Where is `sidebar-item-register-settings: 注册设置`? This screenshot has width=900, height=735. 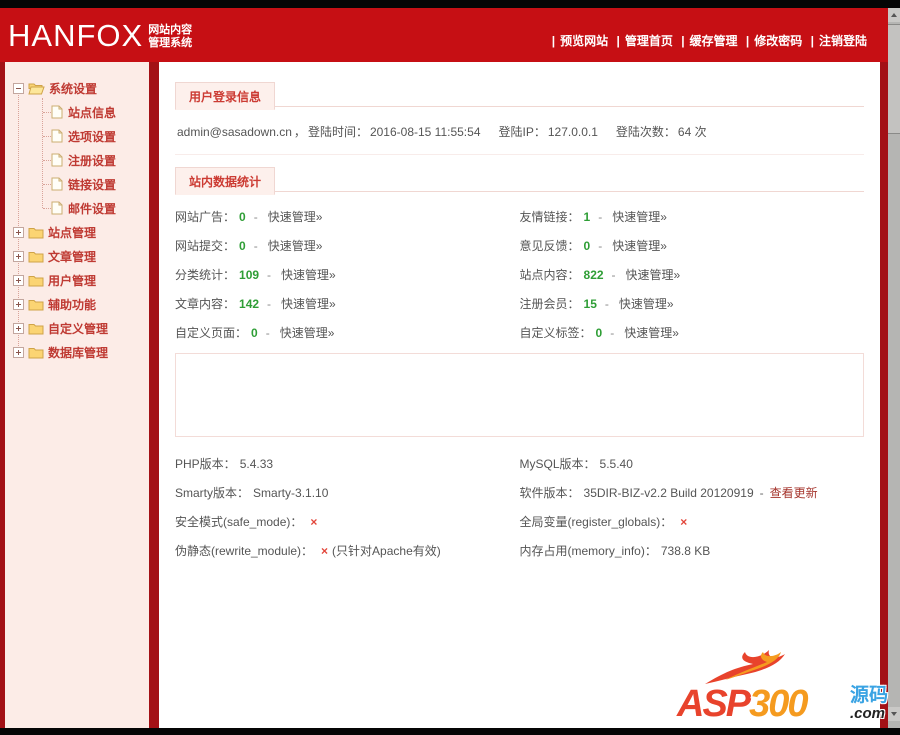 sidebar-item-register-settings: 注册设置 is located at coordinates (93, 160).